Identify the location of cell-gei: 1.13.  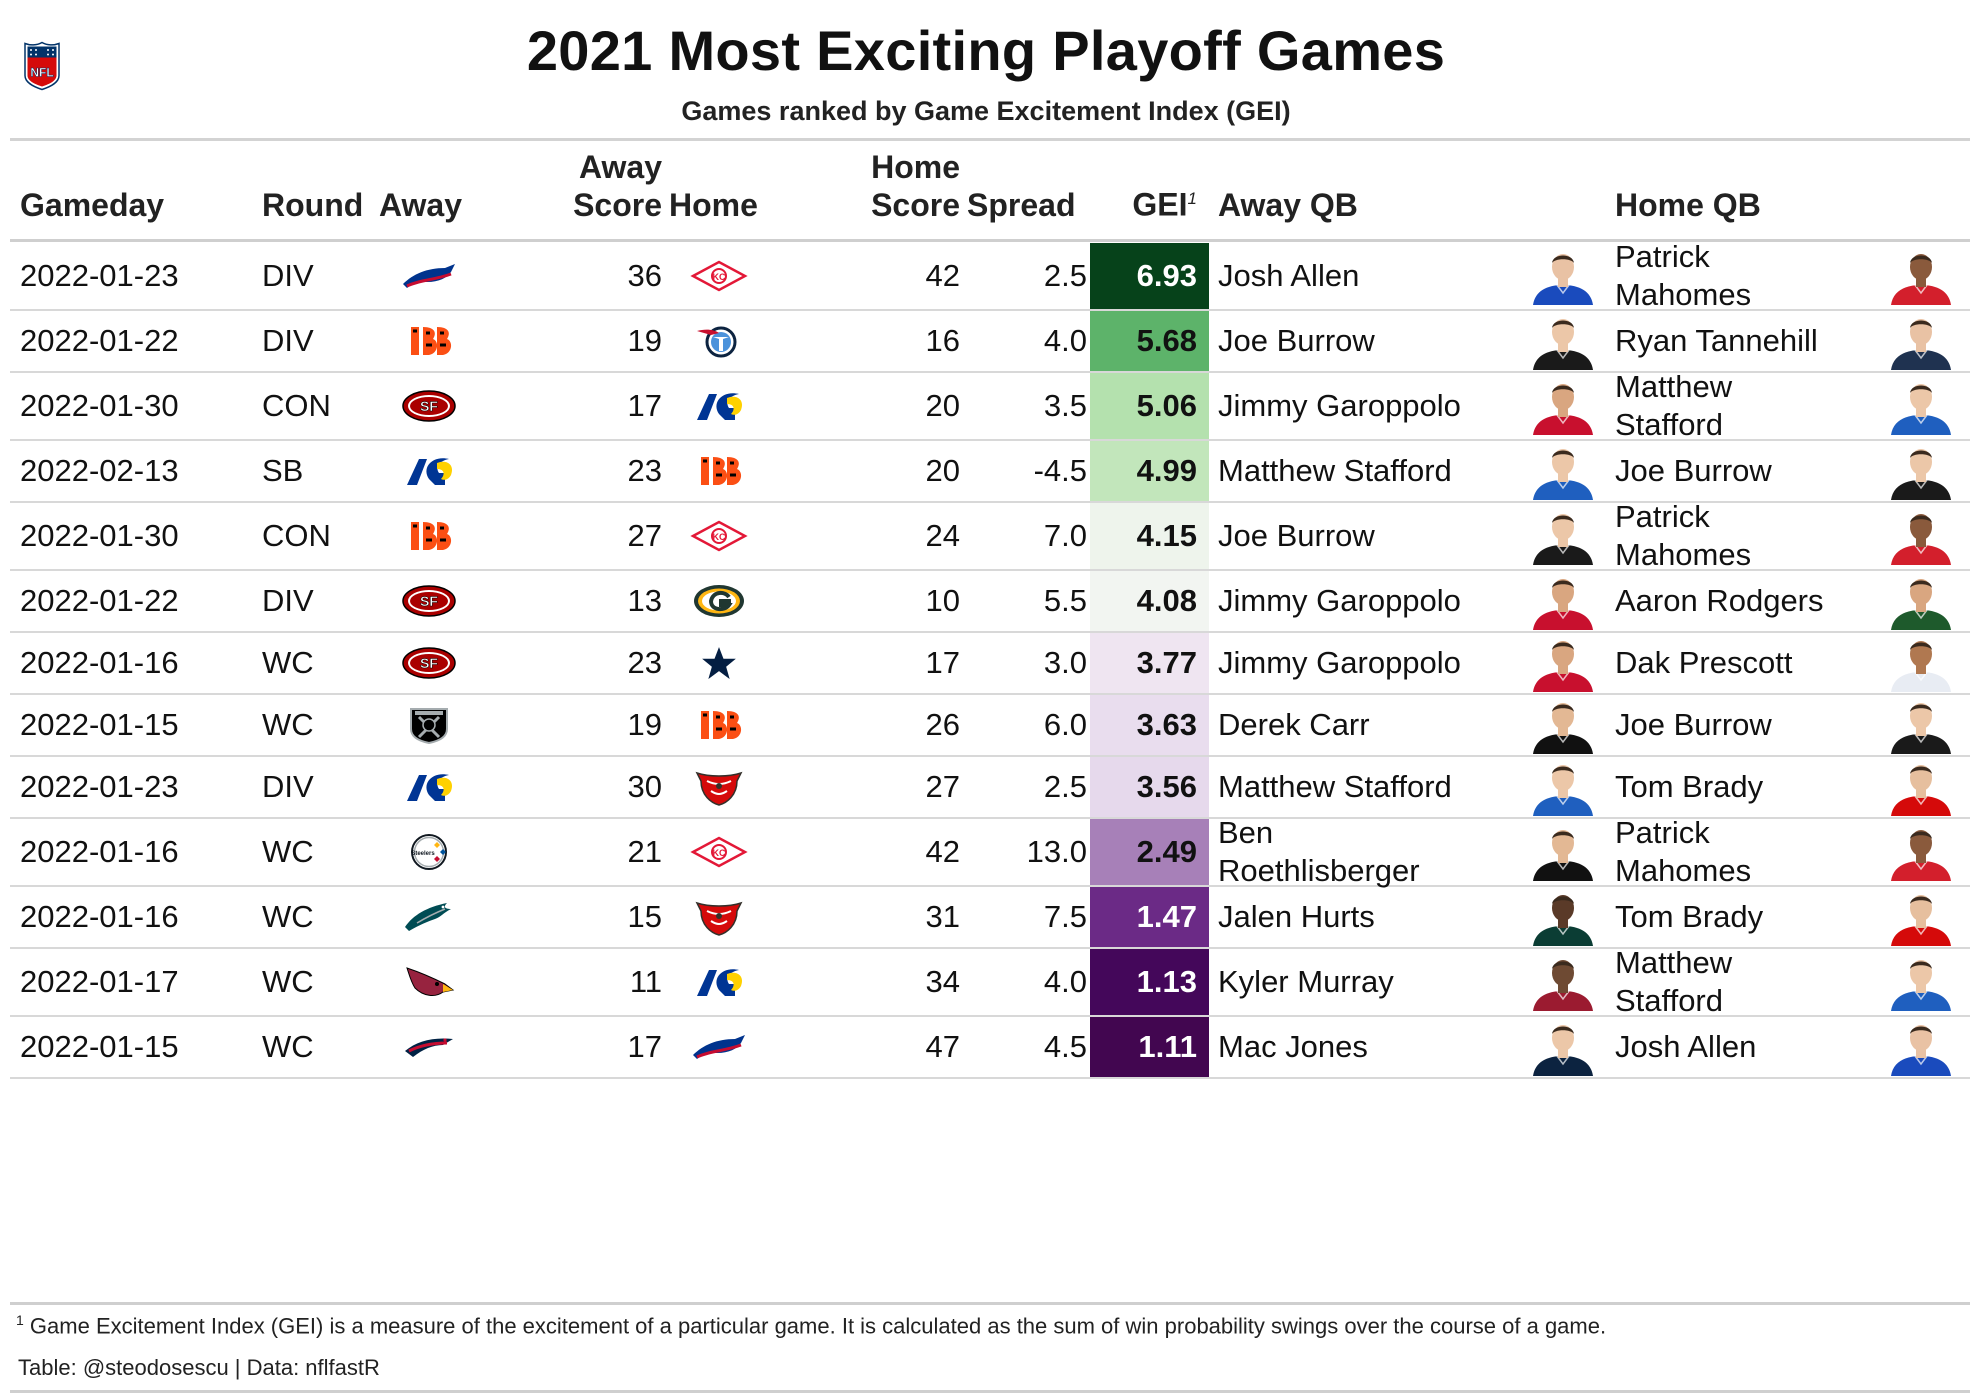
(1149, 982).